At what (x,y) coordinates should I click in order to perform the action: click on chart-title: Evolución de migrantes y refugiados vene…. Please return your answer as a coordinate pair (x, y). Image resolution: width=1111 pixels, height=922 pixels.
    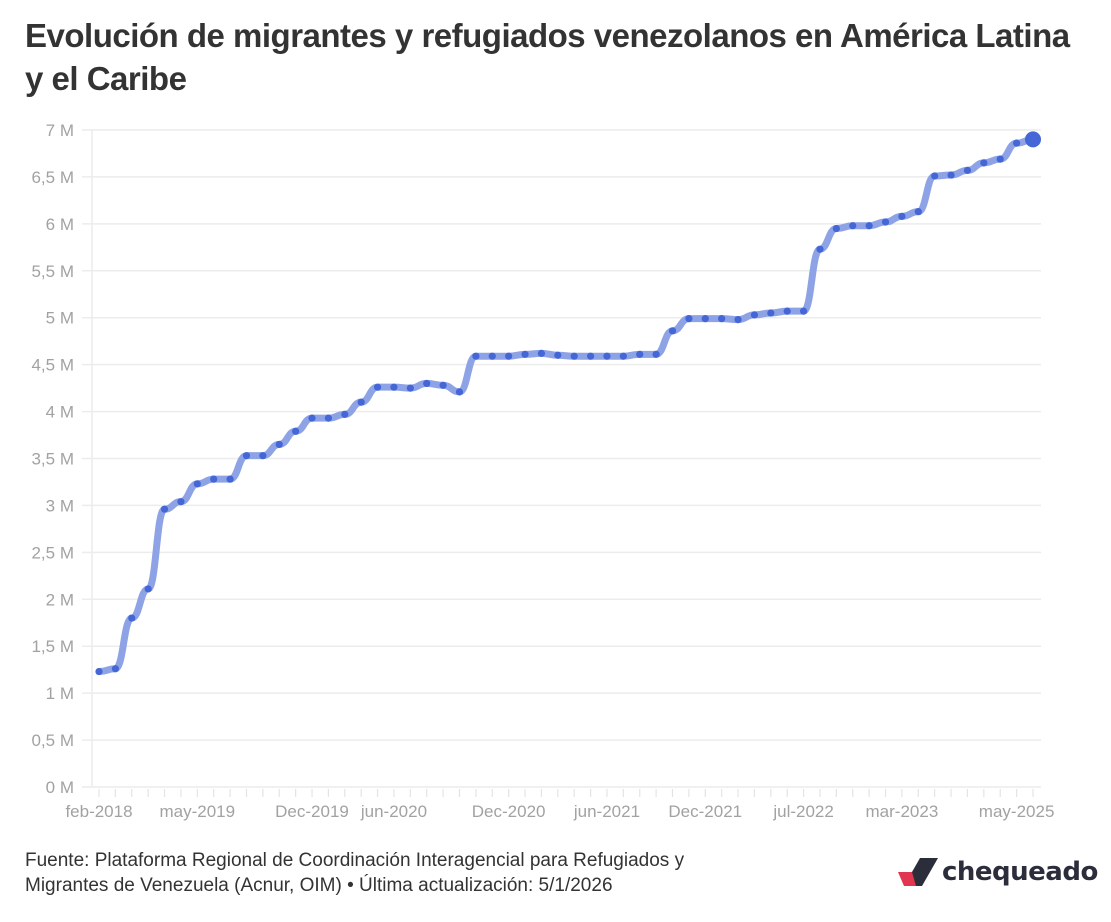
    Looking at the image, I should click on (547, 57).